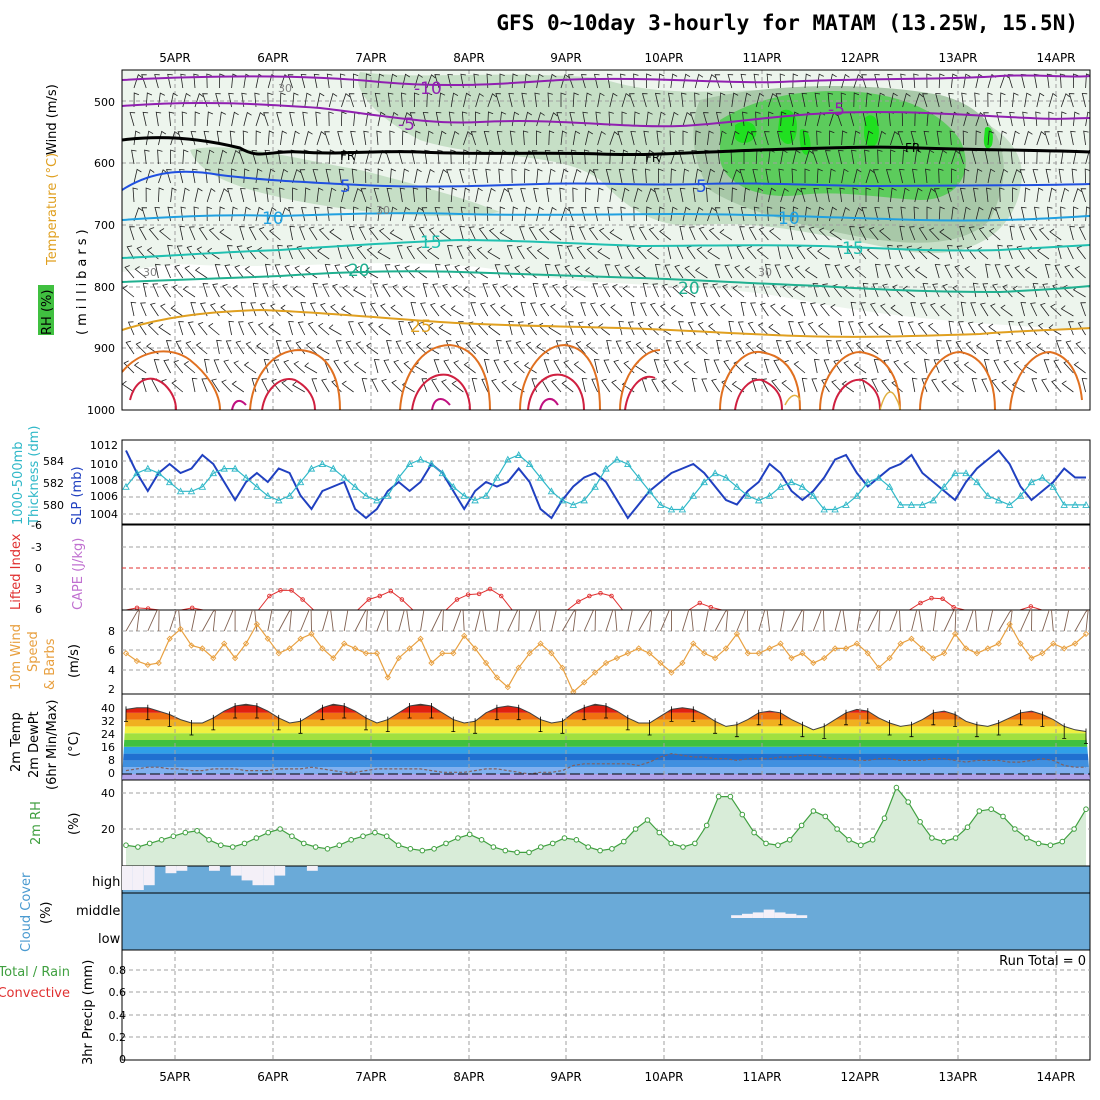 This screenshot has height=1100, width=1100. What do you see at coordinates (111, 760) in the screenshot?
I see `temp-tick: 8` at bounding box center [111, 760].